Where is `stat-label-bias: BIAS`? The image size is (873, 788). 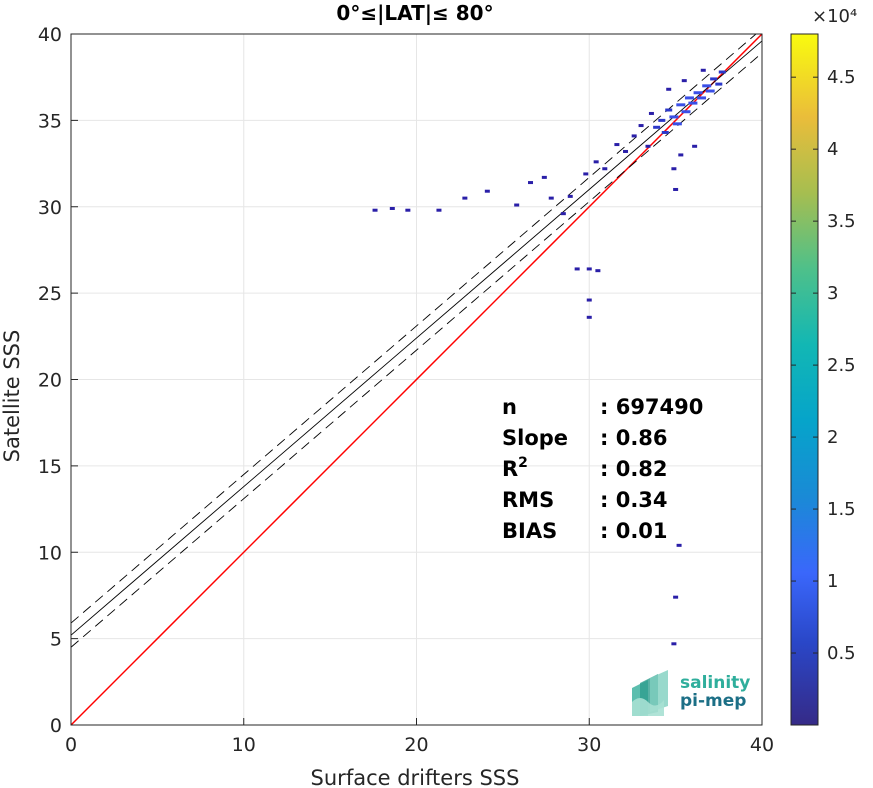
stat-label-bias: BIAS is located at coordinates (529, 531).